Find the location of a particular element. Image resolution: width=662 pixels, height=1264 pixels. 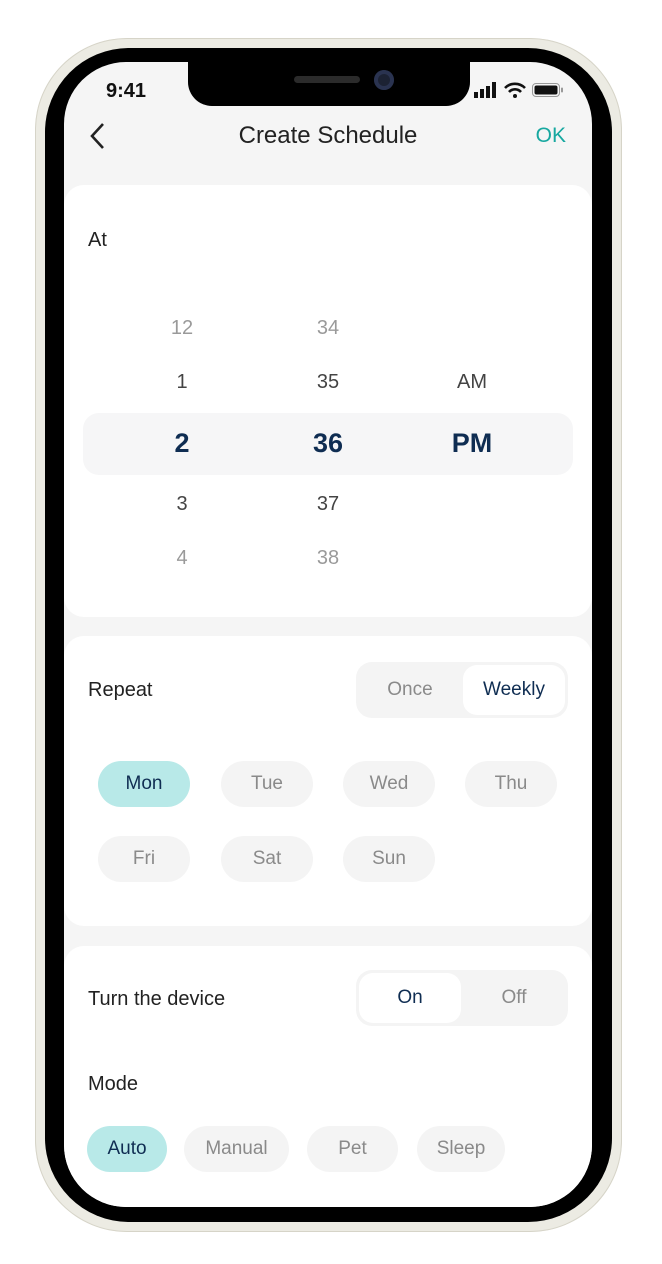

camera is located at coordinates (384, 80).